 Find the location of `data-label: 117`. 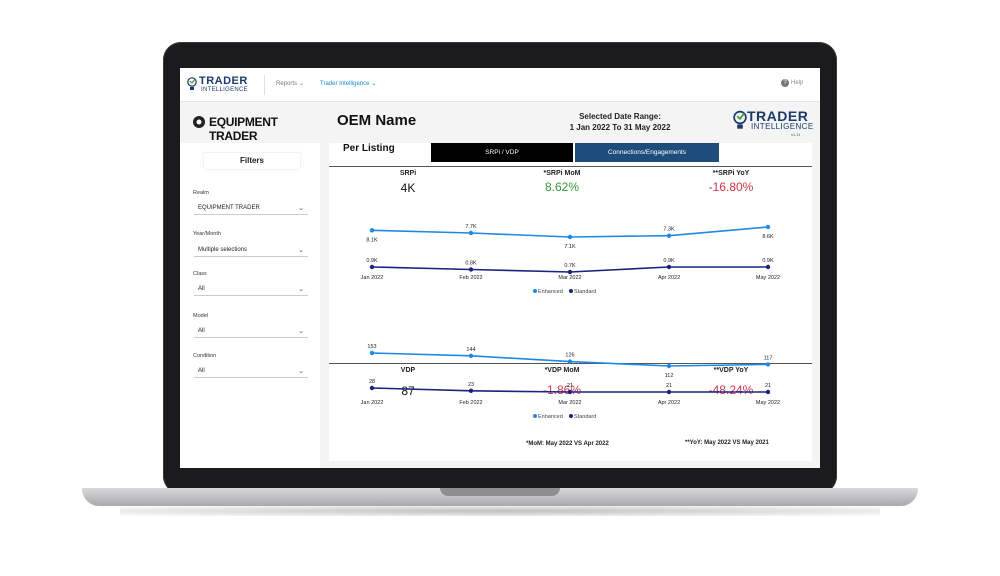

data-label: 117 is located at coordinates (768, 358).